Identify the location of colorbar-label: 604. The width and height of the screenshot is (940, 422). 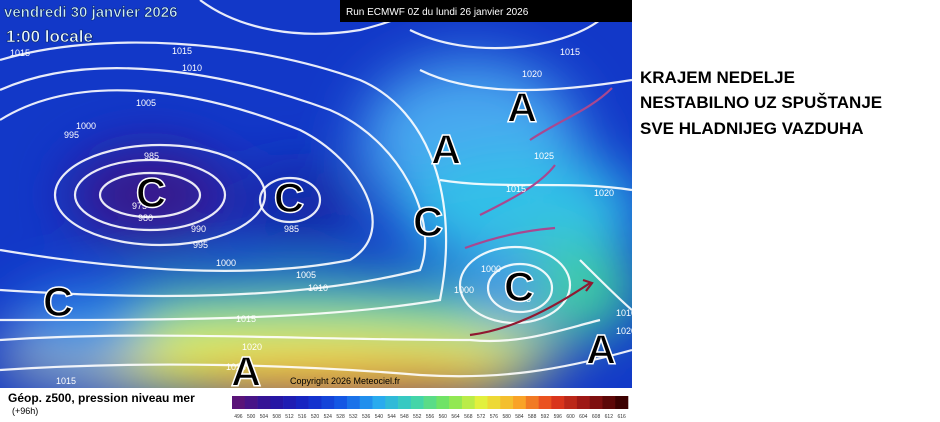
(583, 417).